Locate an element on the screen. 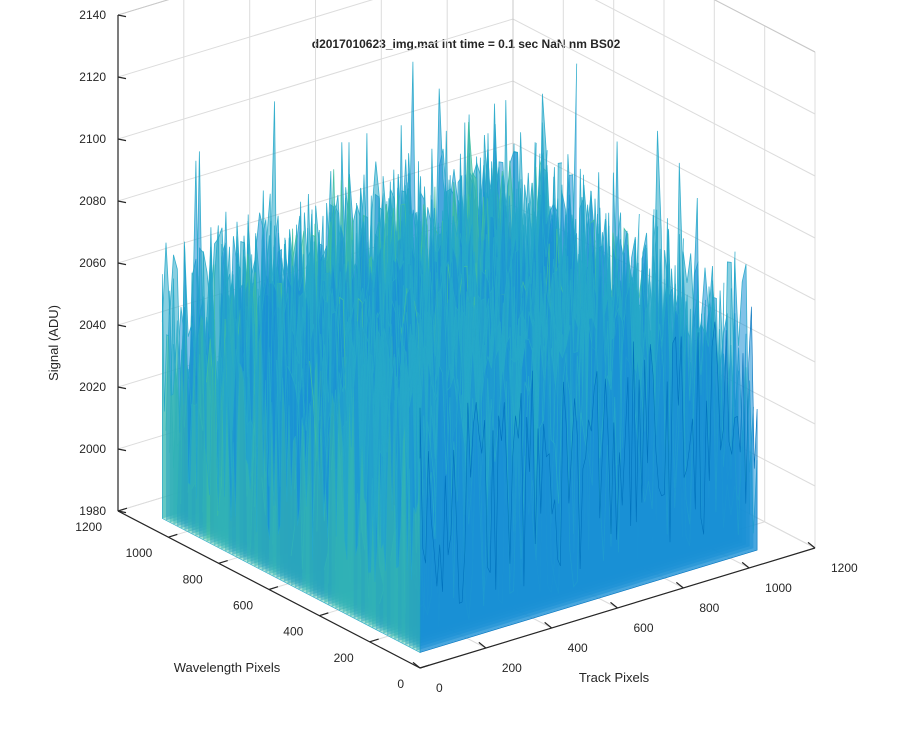 The height and width of the screenshot is (750, 900). z-tick-label: 2100 is located at coordinates (92, 139).